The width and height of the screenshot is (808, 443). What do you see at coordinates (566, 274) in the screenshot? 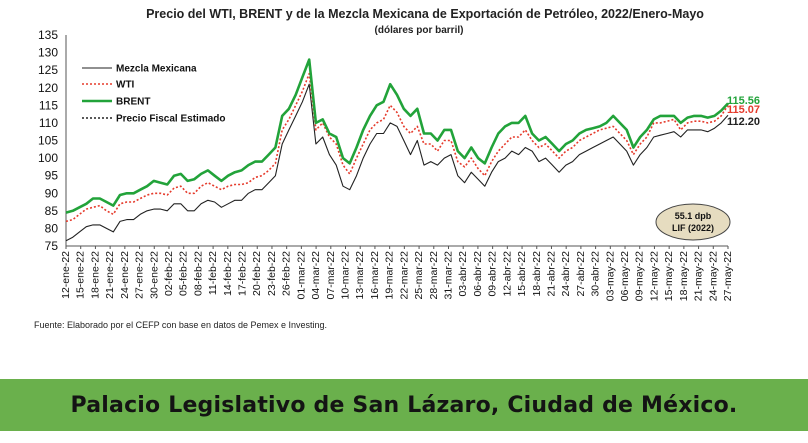
I see `x-tick-label: 24-abr-22` at bounding box center [566, 274].